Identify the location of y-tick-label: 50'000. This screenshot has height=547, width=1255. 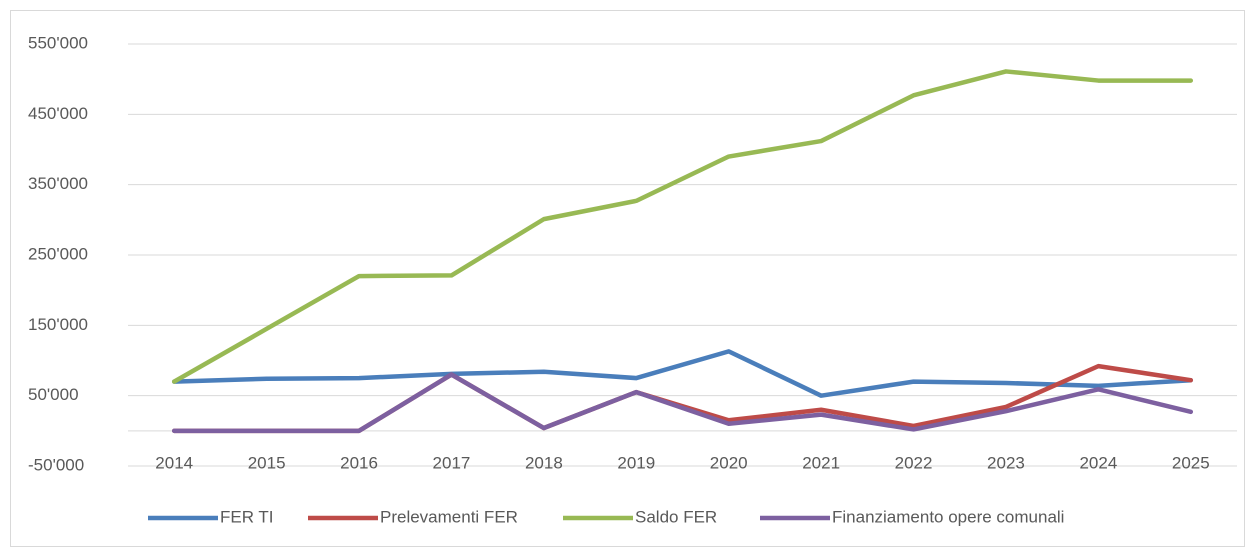
(53, 394).